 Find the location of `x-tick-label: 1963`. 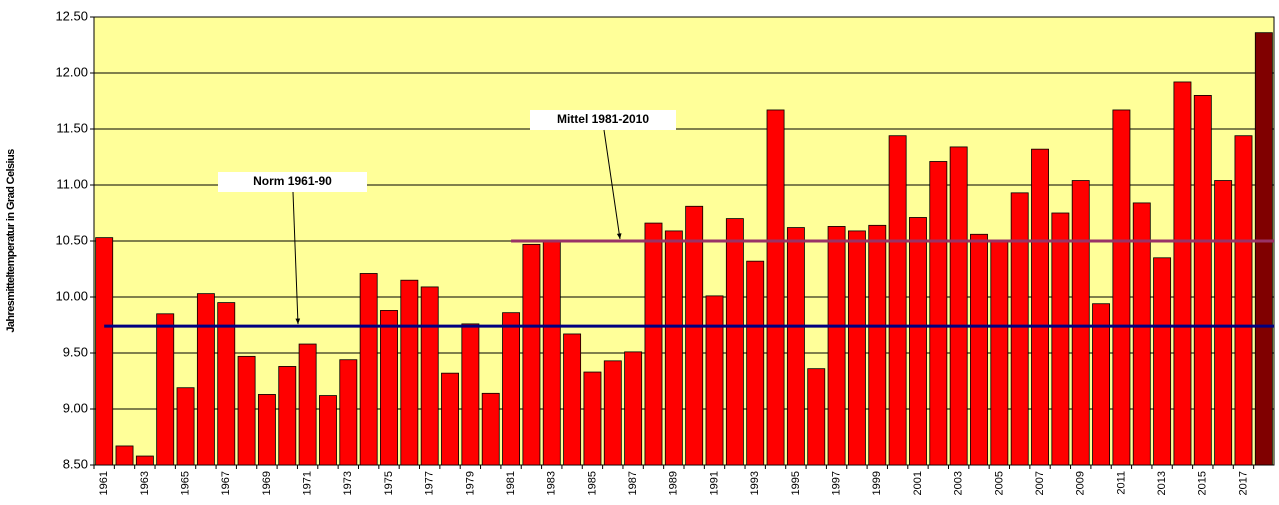

x-tick-label: 1963 is located at coordinates (145, 483).